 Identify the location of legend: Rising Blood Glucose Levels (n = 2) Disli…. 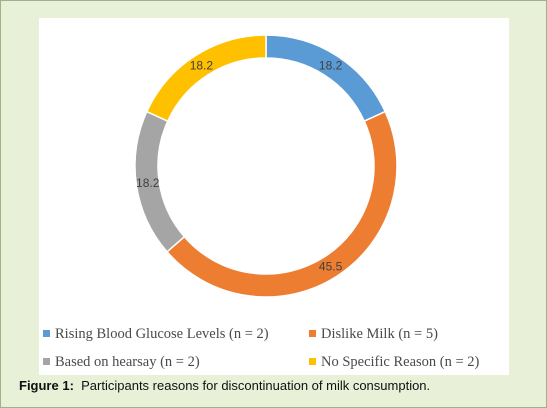
(261, 348).